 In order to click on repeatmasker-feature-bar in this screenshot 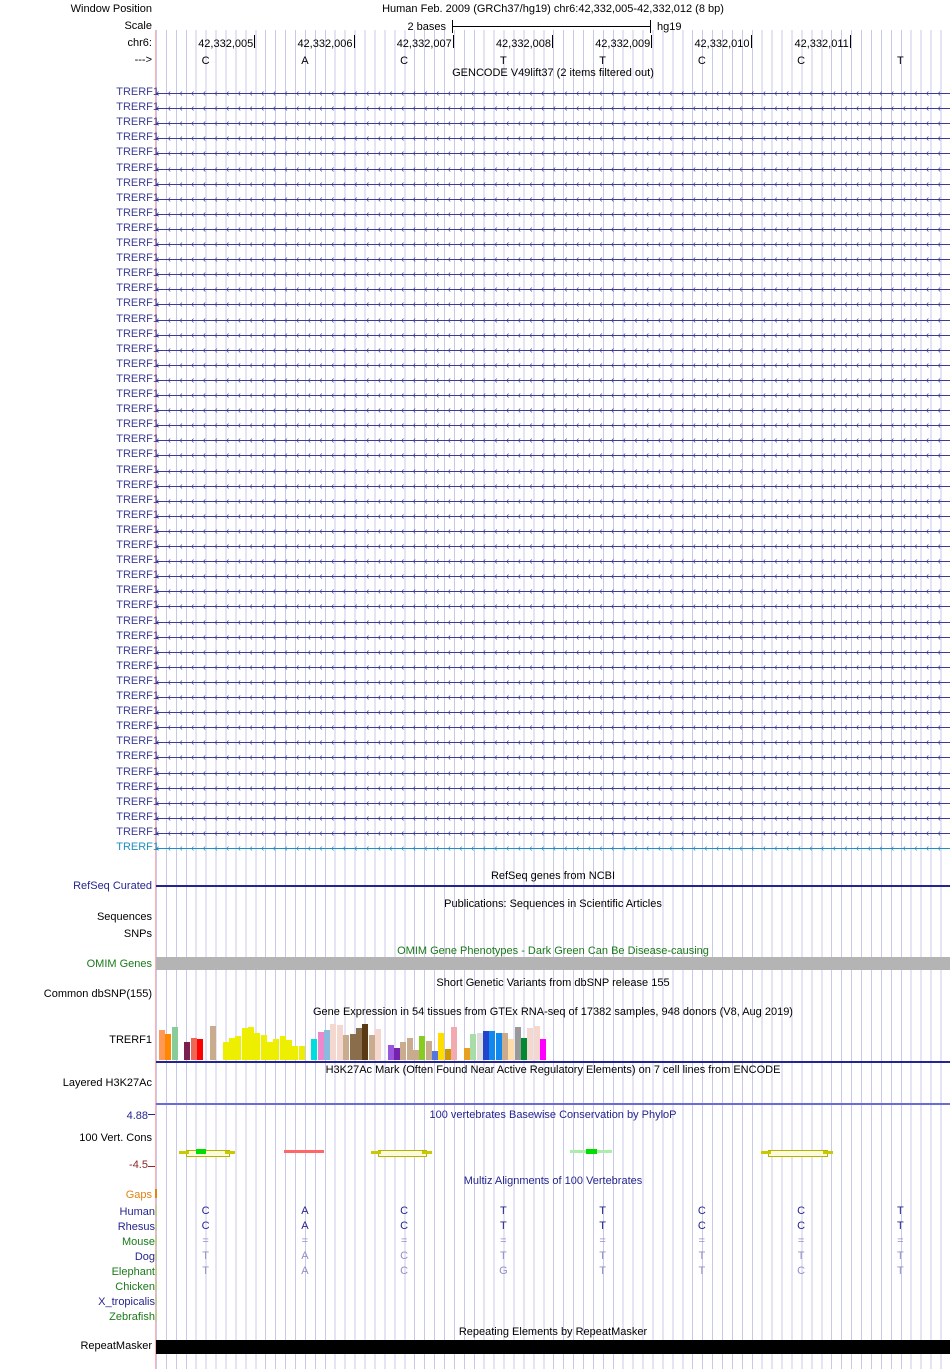, I will do `click(553, 1347)`.